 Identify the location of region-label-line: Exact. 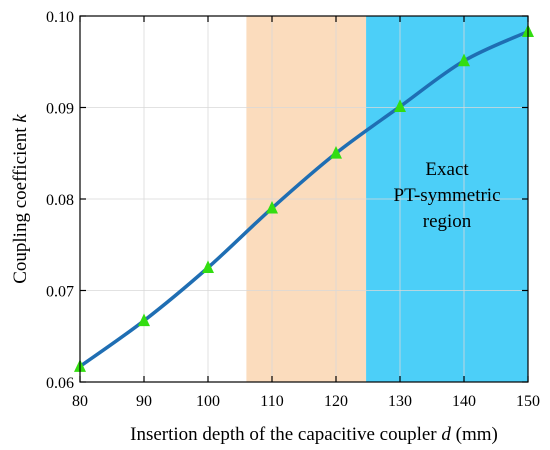
(447, 169).